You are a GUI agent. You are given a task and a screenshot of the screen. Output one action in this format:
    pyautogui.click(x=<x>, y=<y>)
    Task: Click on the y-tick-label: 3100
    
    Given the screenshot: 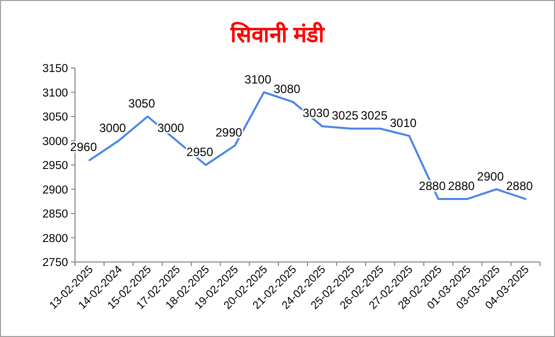 What is the action you would take?
    pyautogui.click(x=55, y=93)
    